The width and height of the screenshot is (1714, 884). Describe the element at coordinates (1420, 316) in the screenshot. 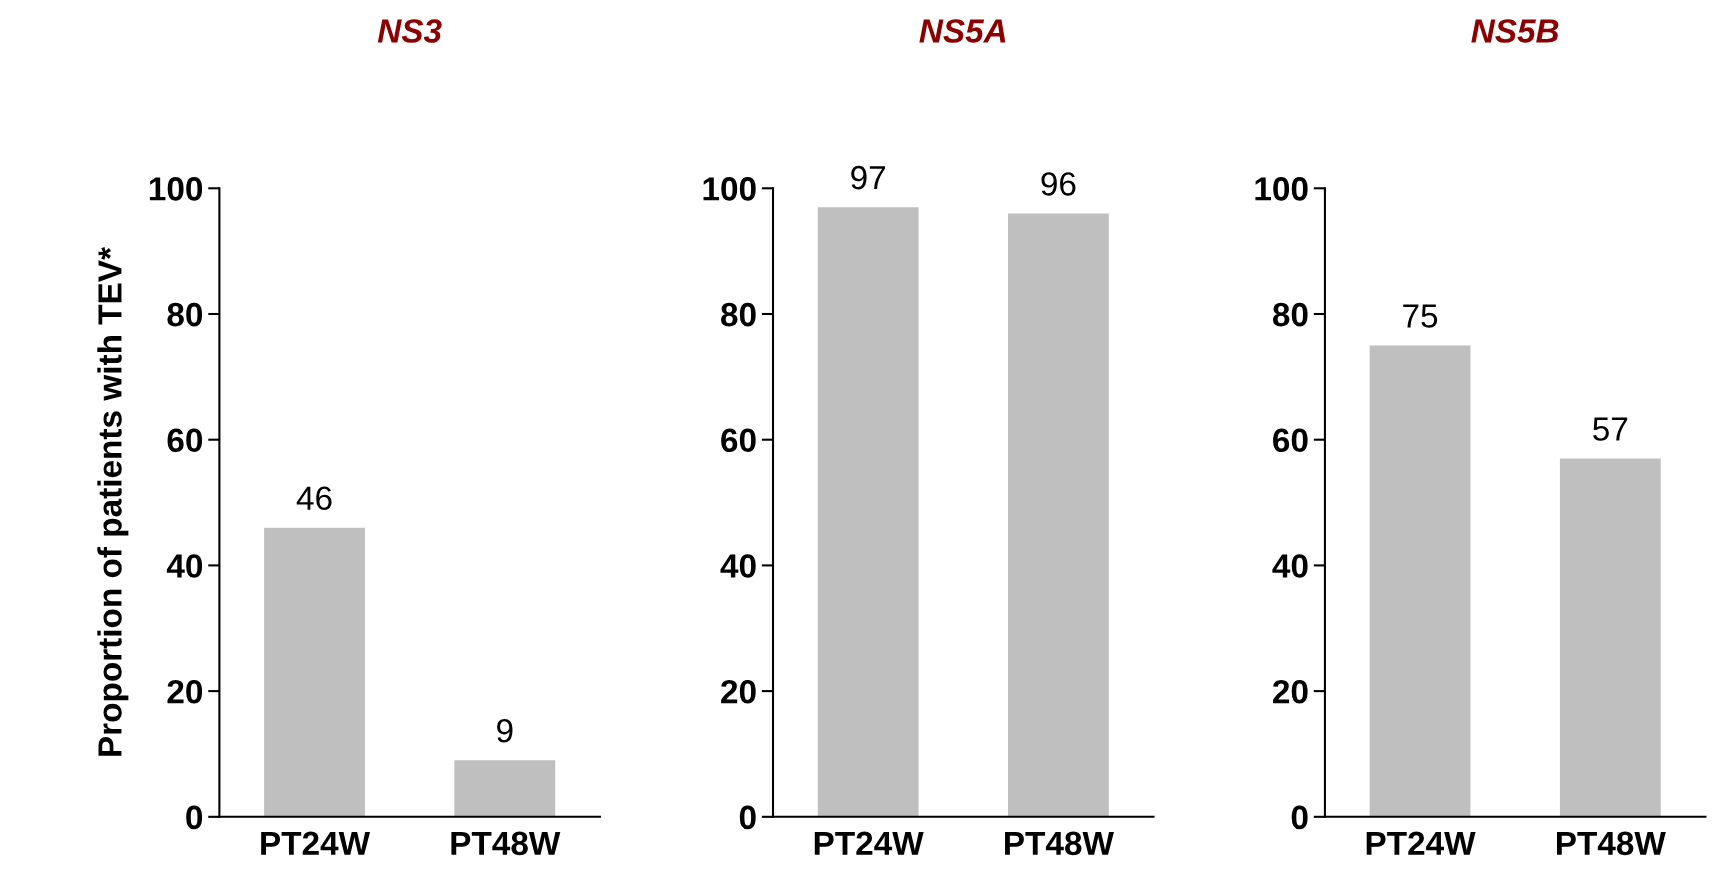

I see `data-label: 75` at that location.